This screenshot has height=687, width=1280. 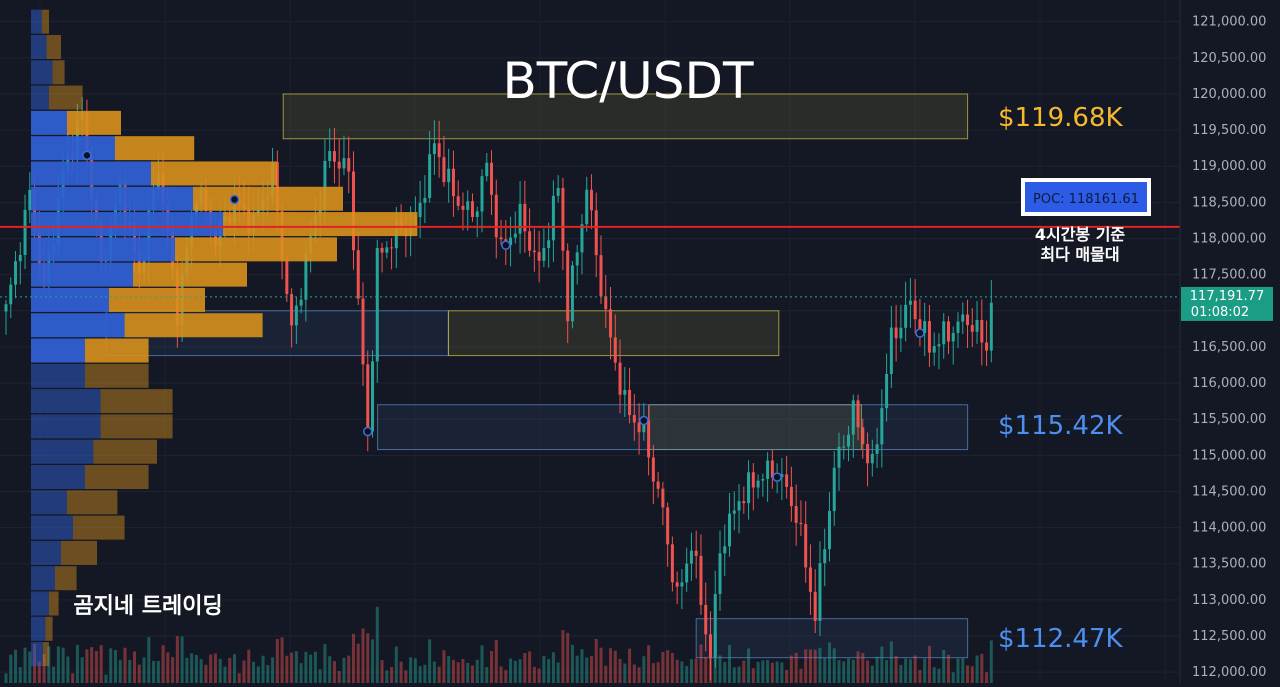 I want to click on poc-note-line2: 최다 매물대, so click(x=1079, y=254).